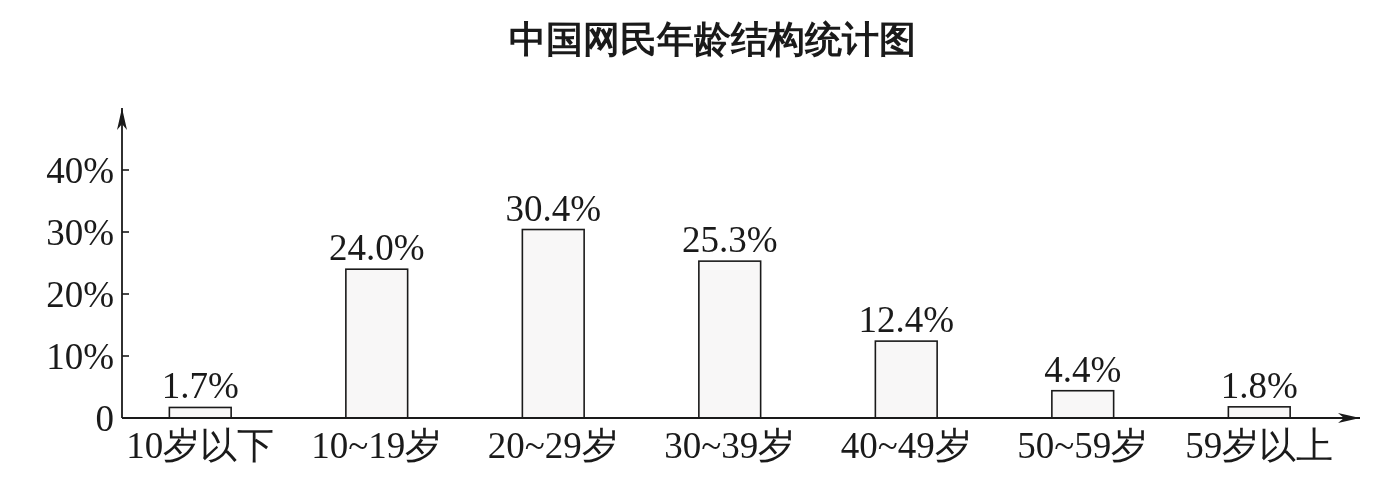 This screenshot has width=1390, height=483. What do you see at coordinates (906, 320) in the screenshot?
I see `data-label: 12.4%` at bounding box center [906, 320].